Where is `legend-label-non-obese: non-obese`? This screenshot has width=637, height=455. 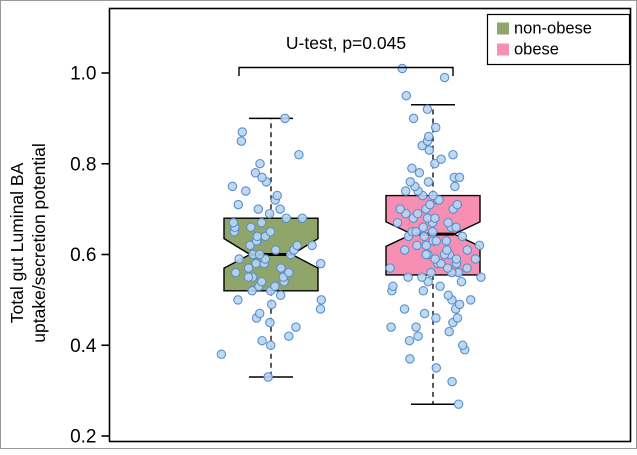 legend-label-non-obese: non-obese is located at coordinates (553, 29).